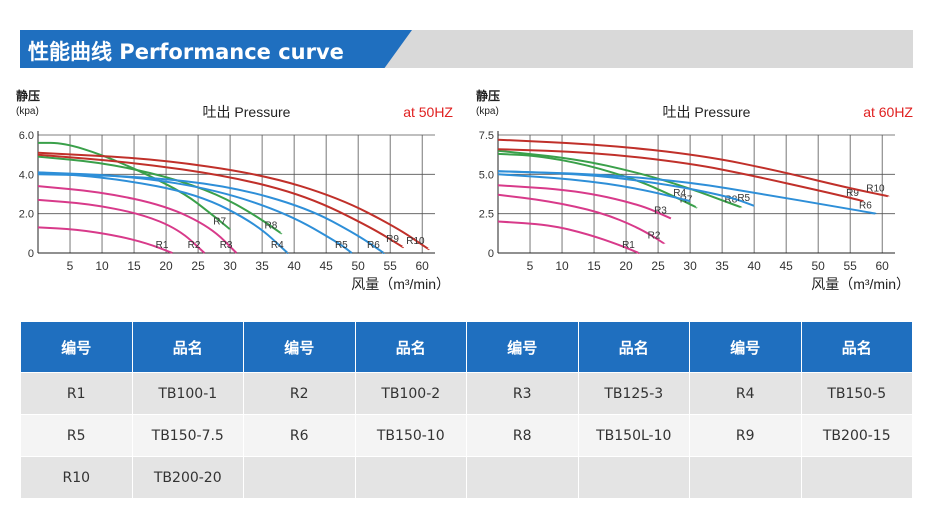  I want to click on series-line-r3, so click(584, 202).